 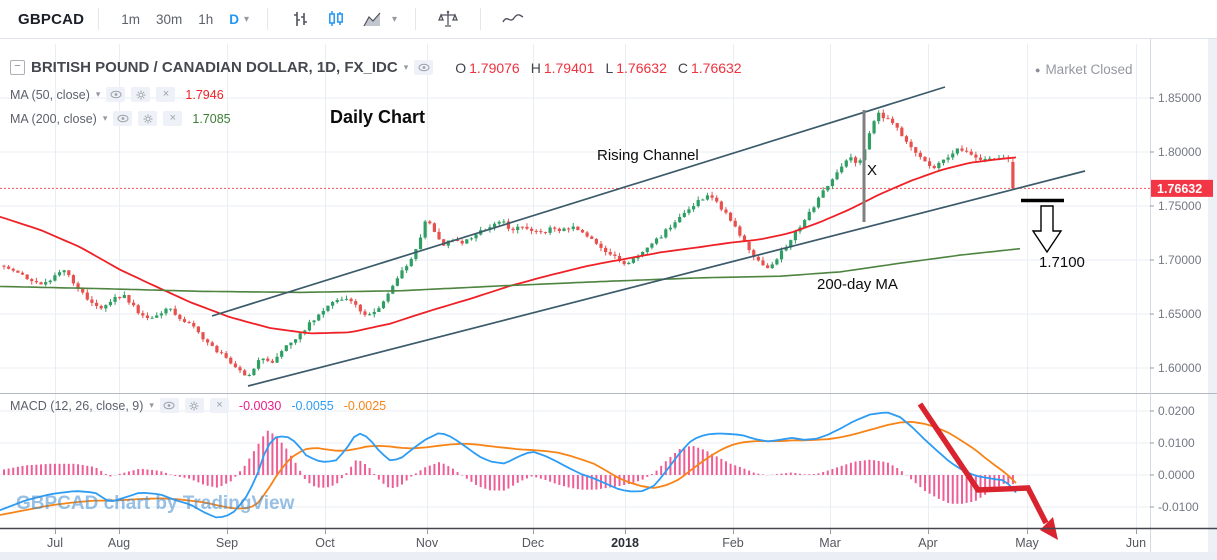 I want to click on month-label: Mar, so click(x=830, y=543).